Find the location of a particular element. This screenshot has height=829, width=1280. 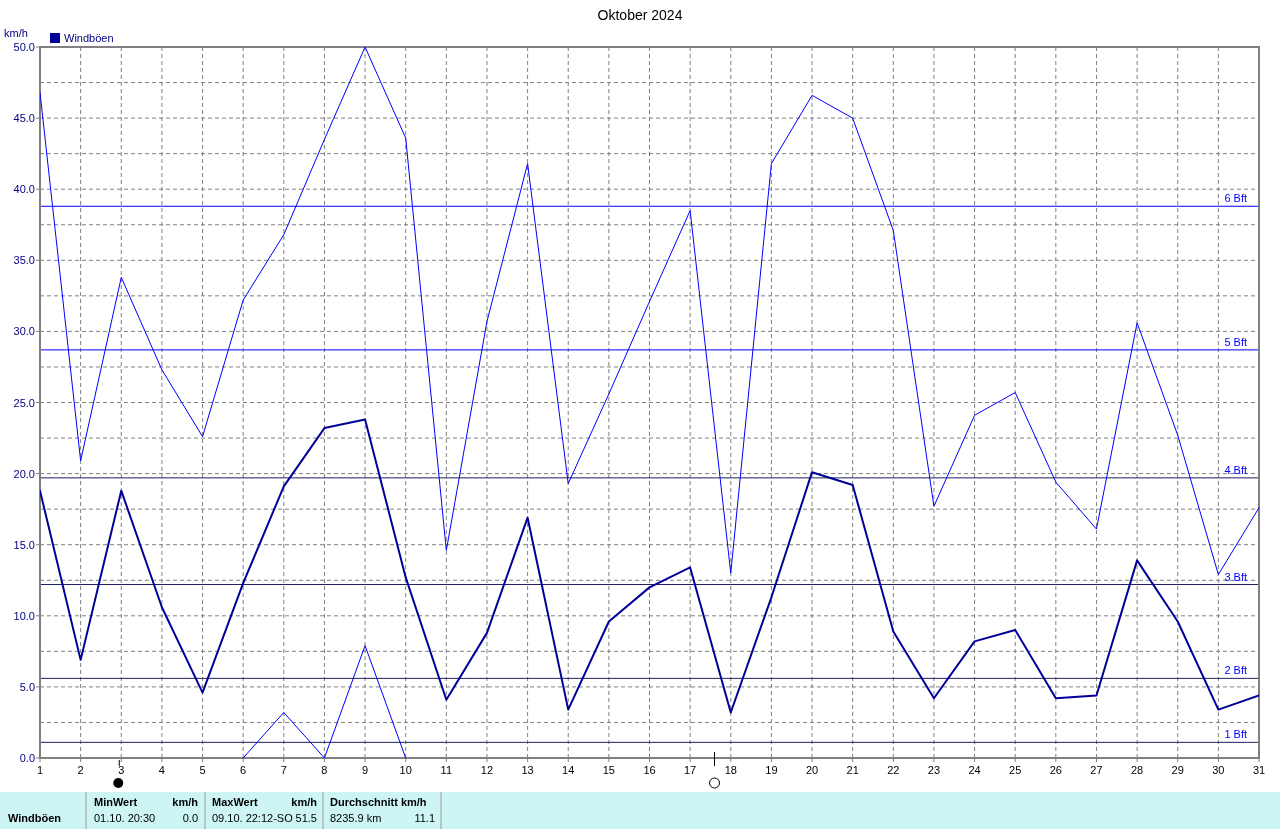

text: Windböen is located at coordinates (35, 818).